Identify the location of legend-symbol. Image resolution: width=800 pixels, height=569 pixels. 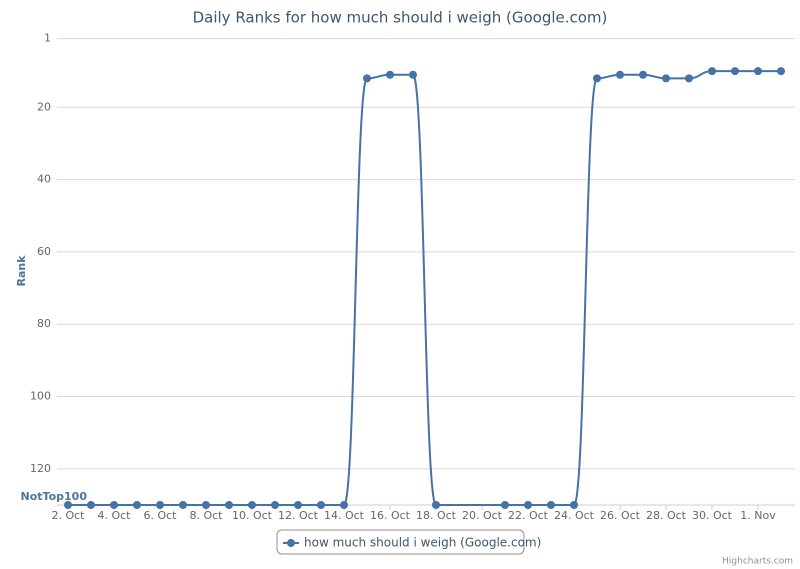
(291, 543).